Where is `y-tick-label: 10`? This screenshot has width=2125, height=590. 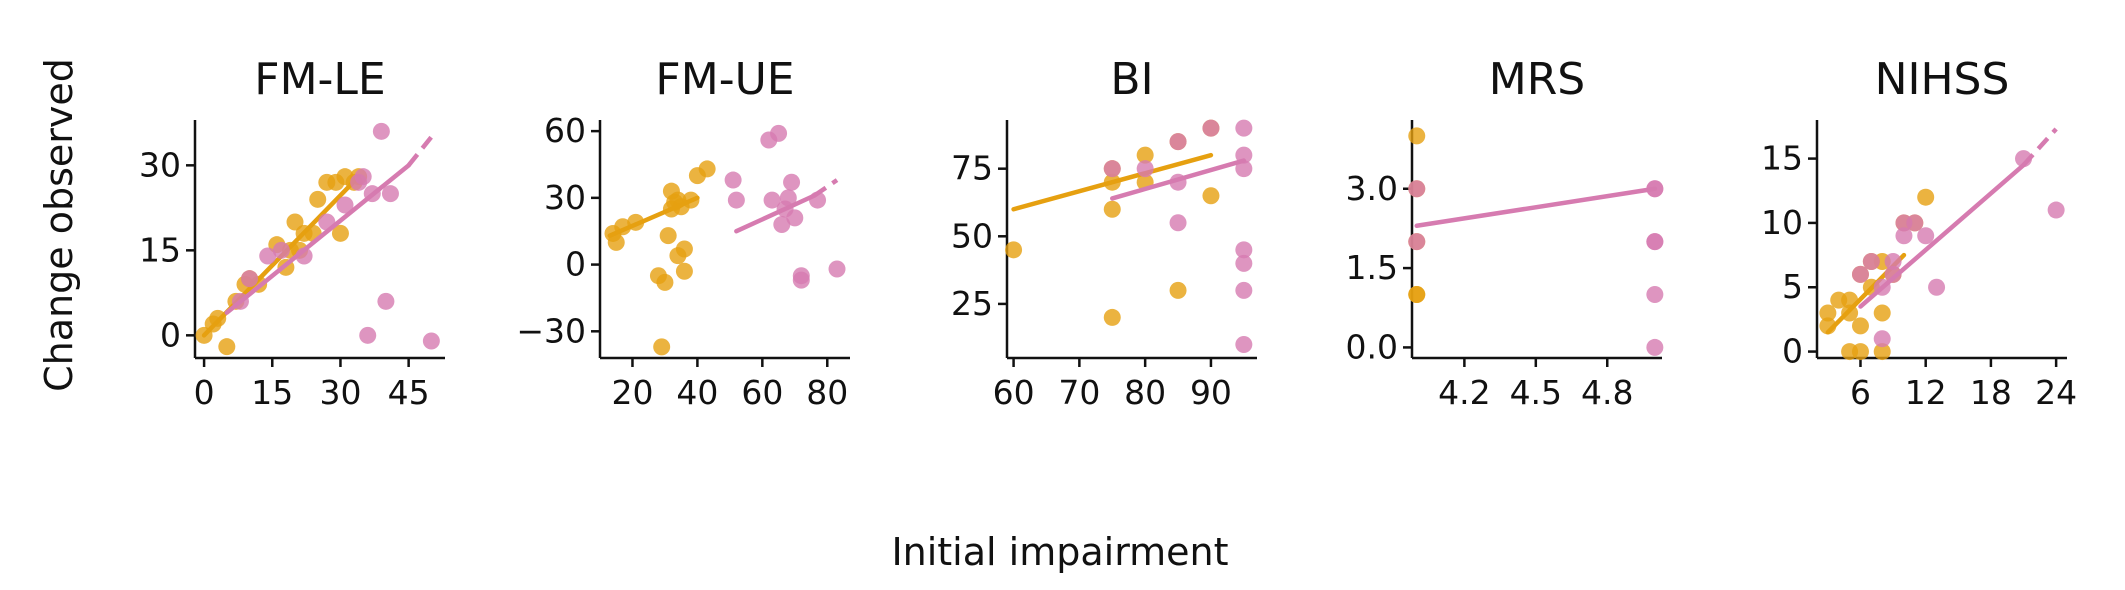 y-tick-label: 10 is located at coordinates (1782, 222).